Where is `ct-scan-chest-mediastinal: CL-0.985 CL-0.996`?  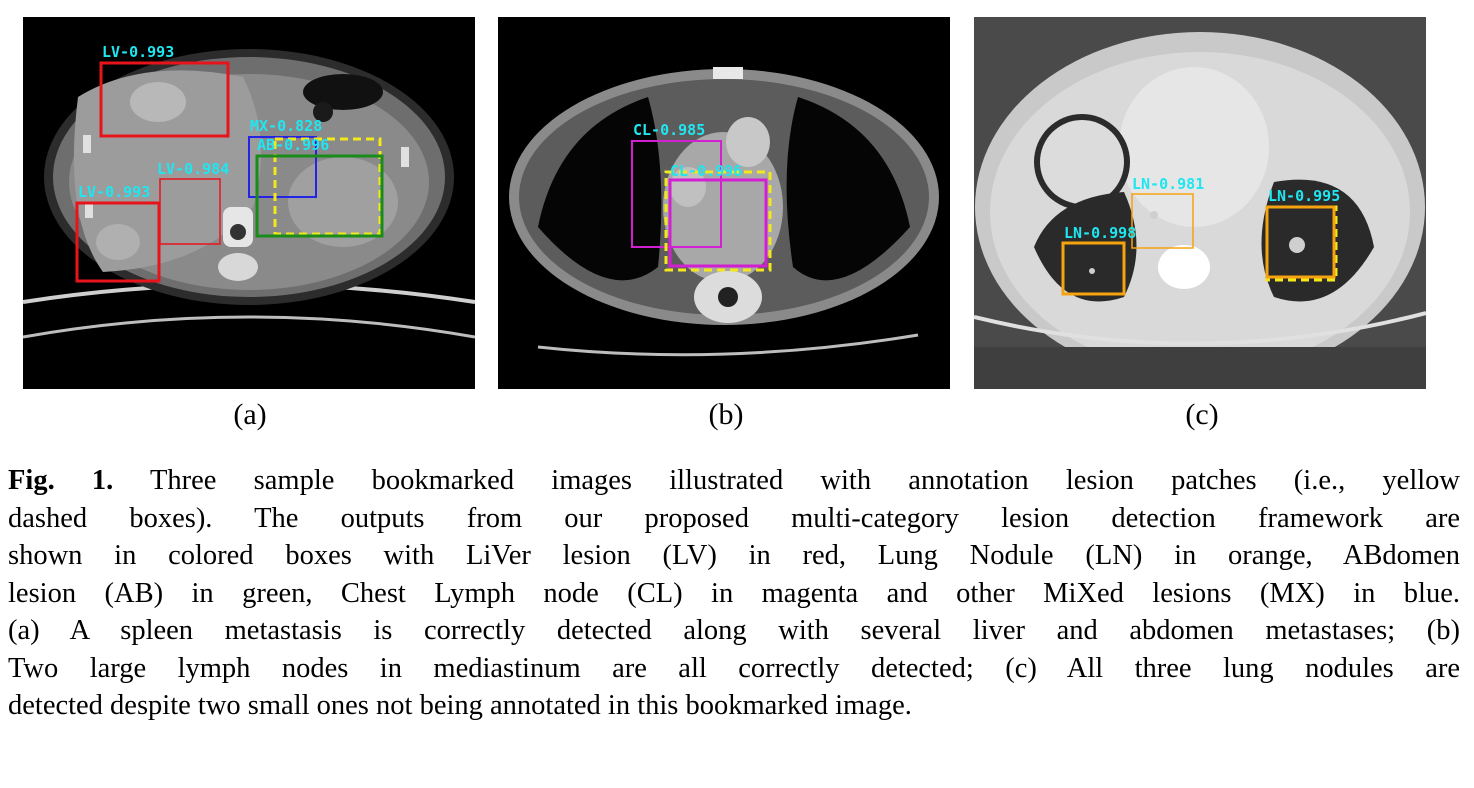
ct-scan-chest-mediastinal: CL-0.985 CL-0.996 is located at coordinates (724, 203).